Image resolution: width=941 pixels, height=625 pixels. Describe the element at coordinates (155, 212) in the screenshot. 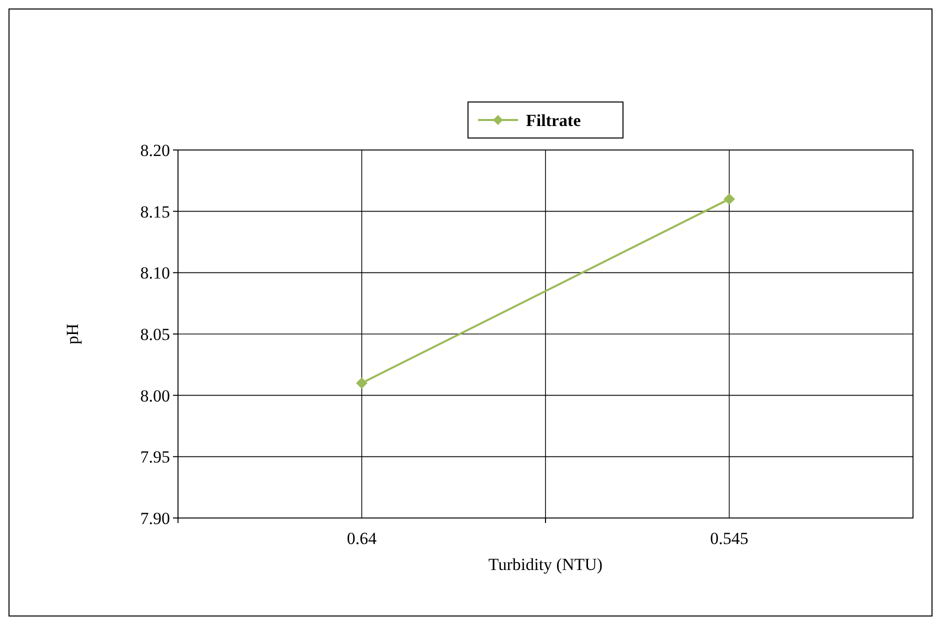

I see `y-tick-label: 8.15` at that location.